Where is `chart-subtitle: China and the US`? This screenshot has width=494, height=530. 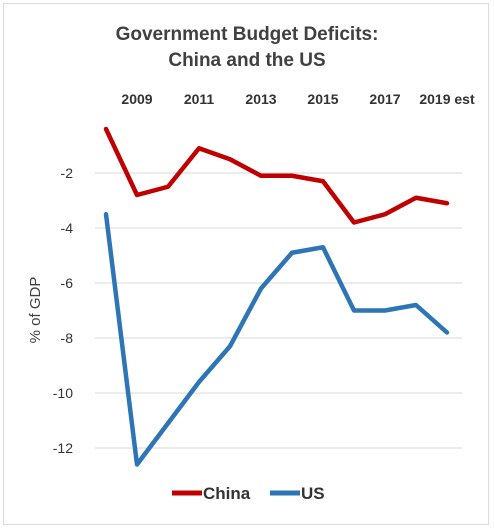 chart-subtitle: China and the US is located at coordinates (247, 60).